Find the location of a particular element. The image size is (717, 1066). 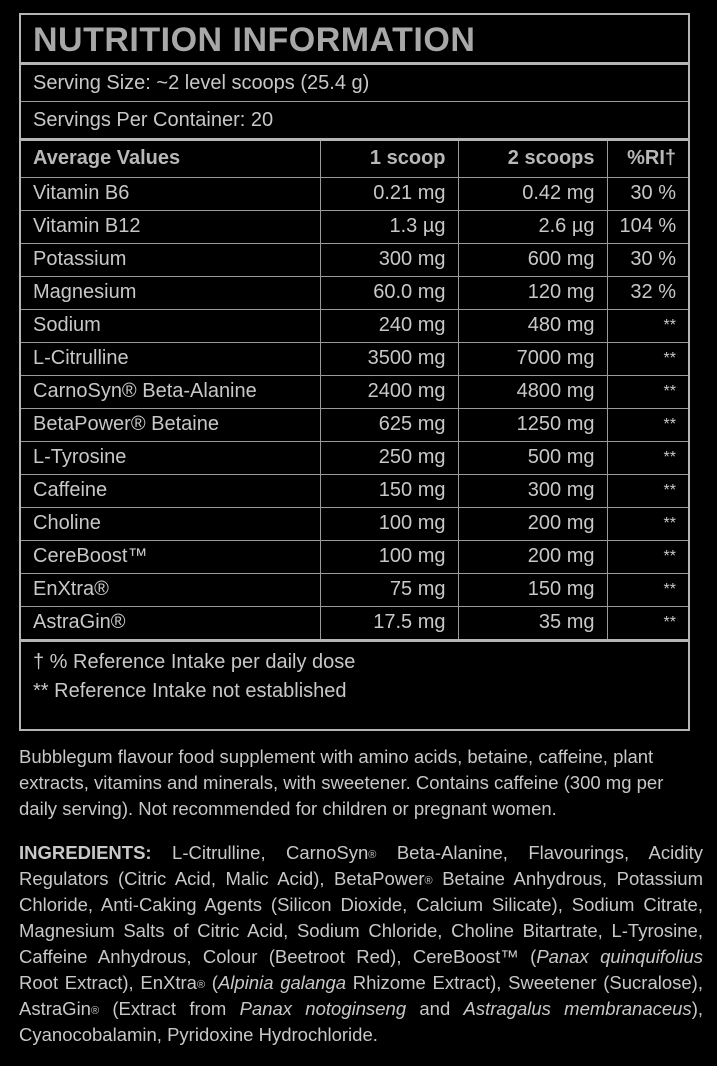

table-row: L-Tyrosine 250 mg 500 mg ** is located at coordinates (354, 458).